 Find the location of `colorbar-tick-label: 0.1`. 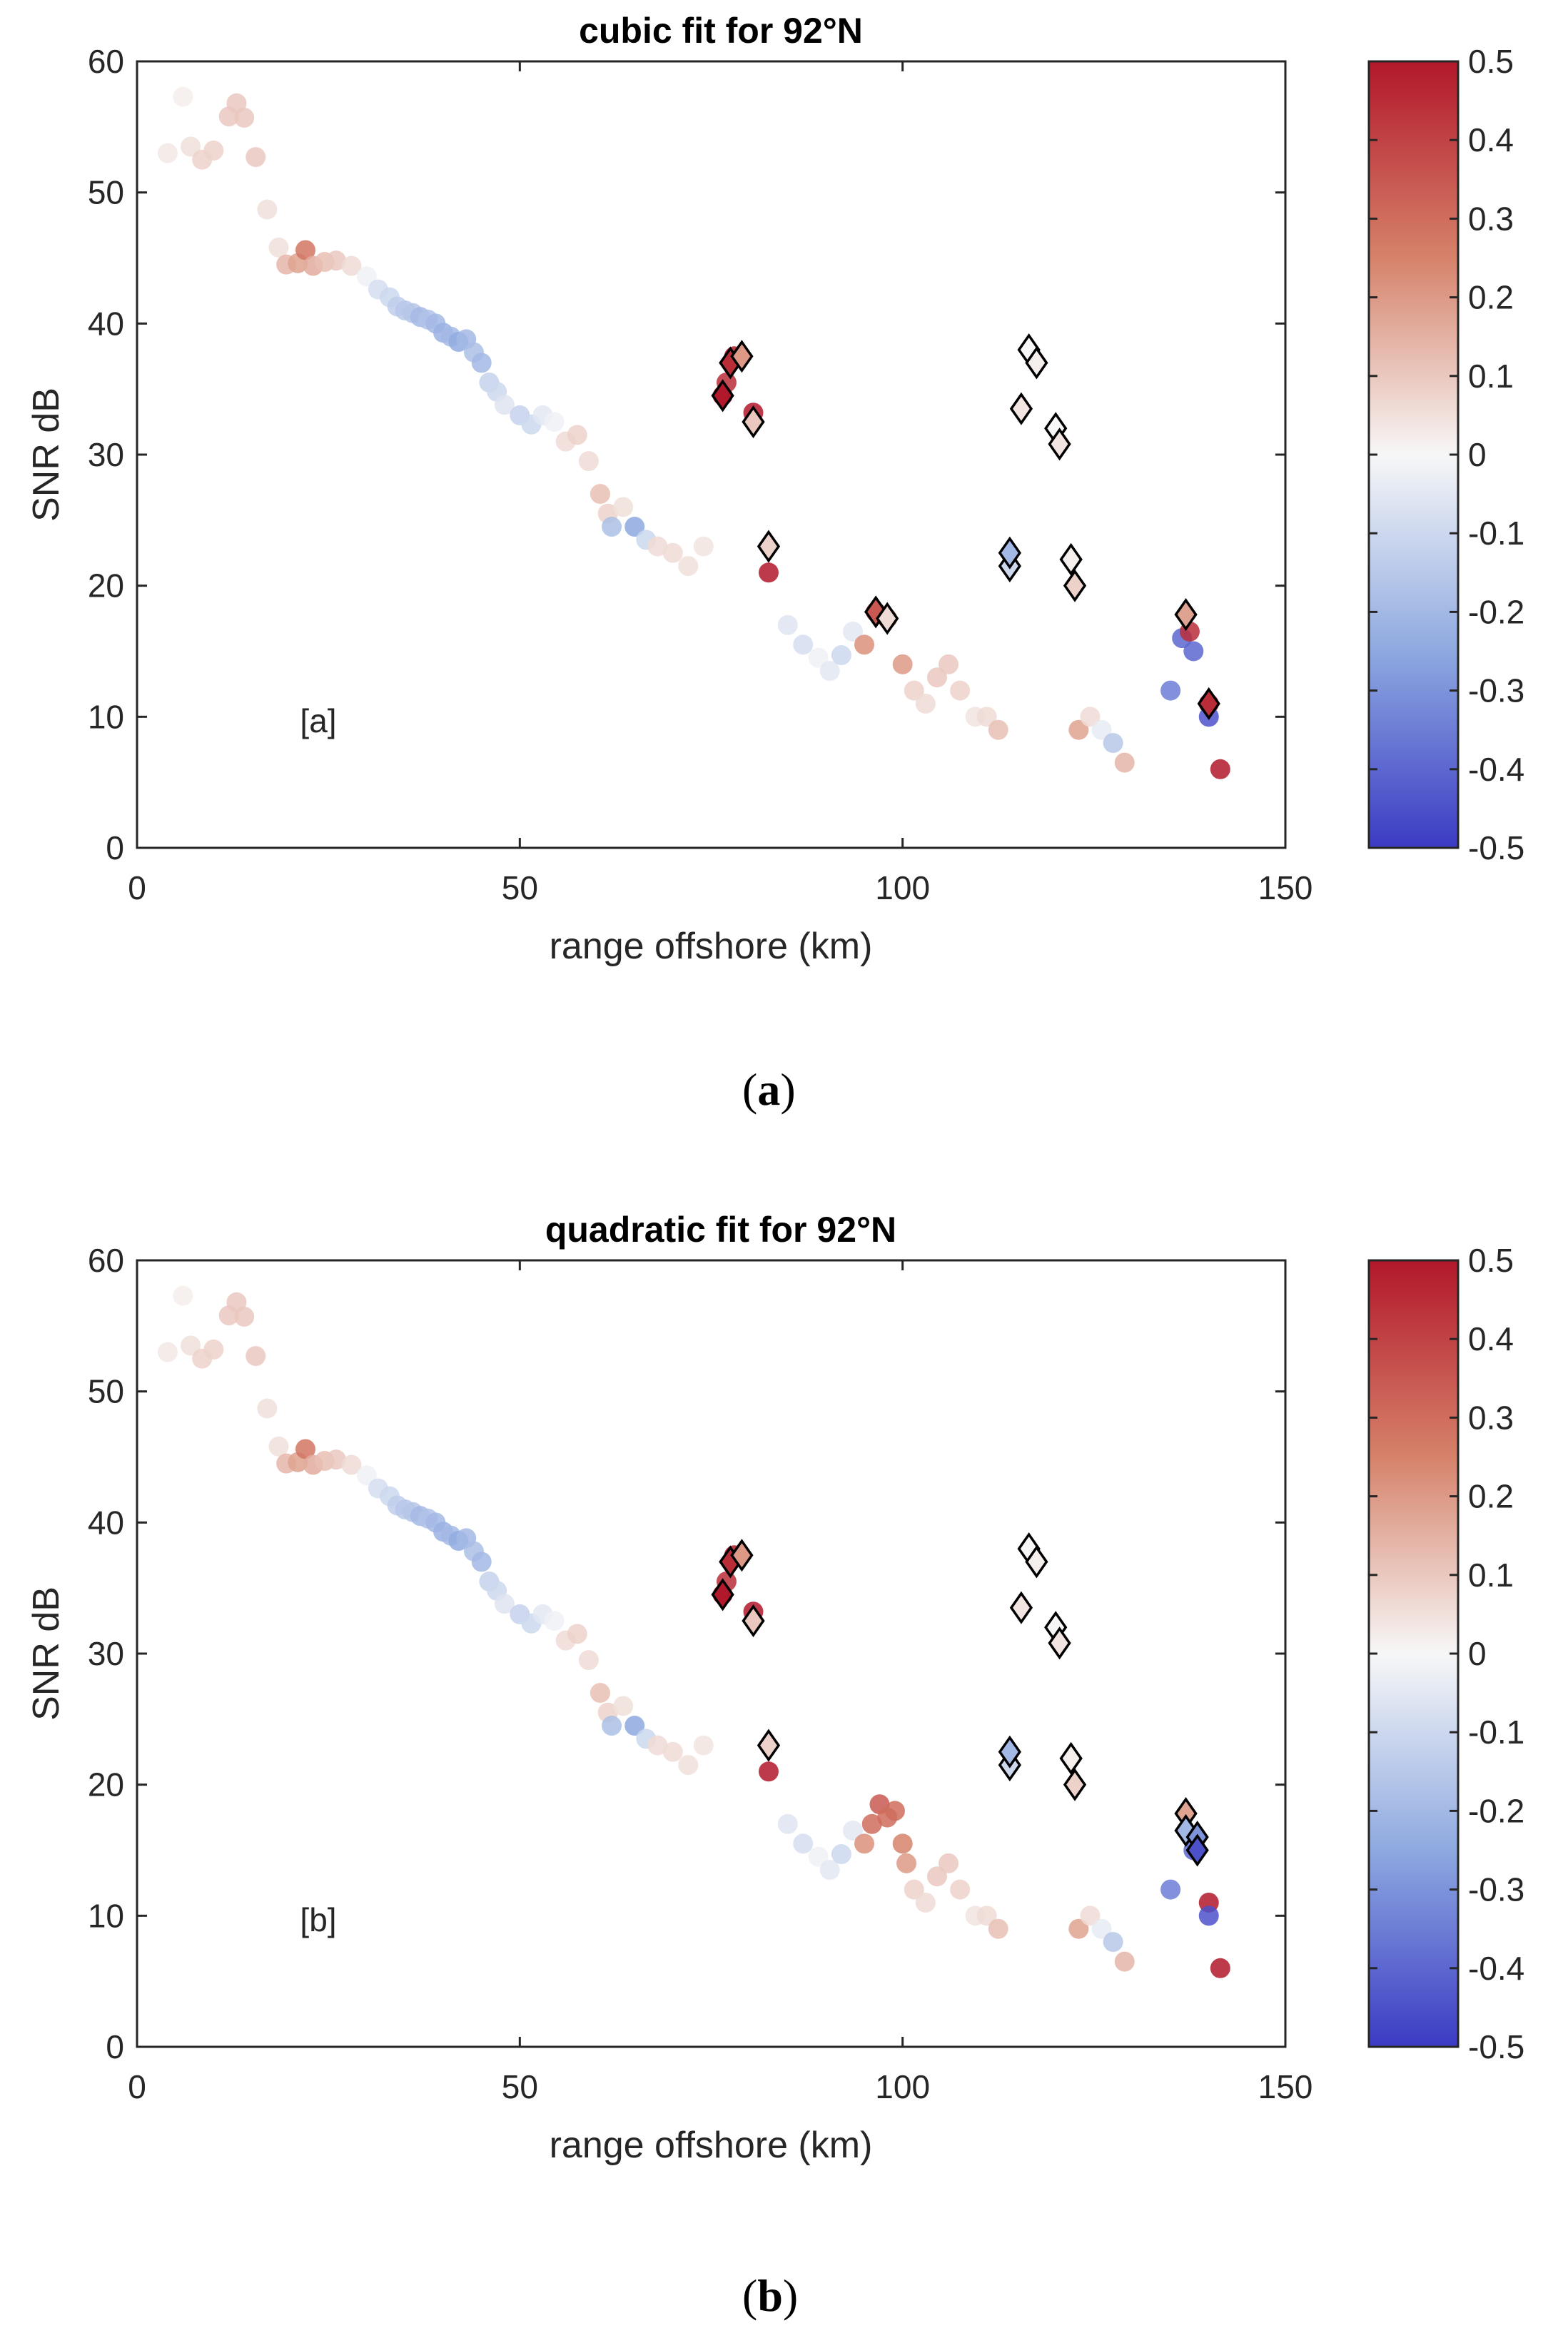

colorbar-tick-label: 0.1 is located at coordinates (1491, 376).